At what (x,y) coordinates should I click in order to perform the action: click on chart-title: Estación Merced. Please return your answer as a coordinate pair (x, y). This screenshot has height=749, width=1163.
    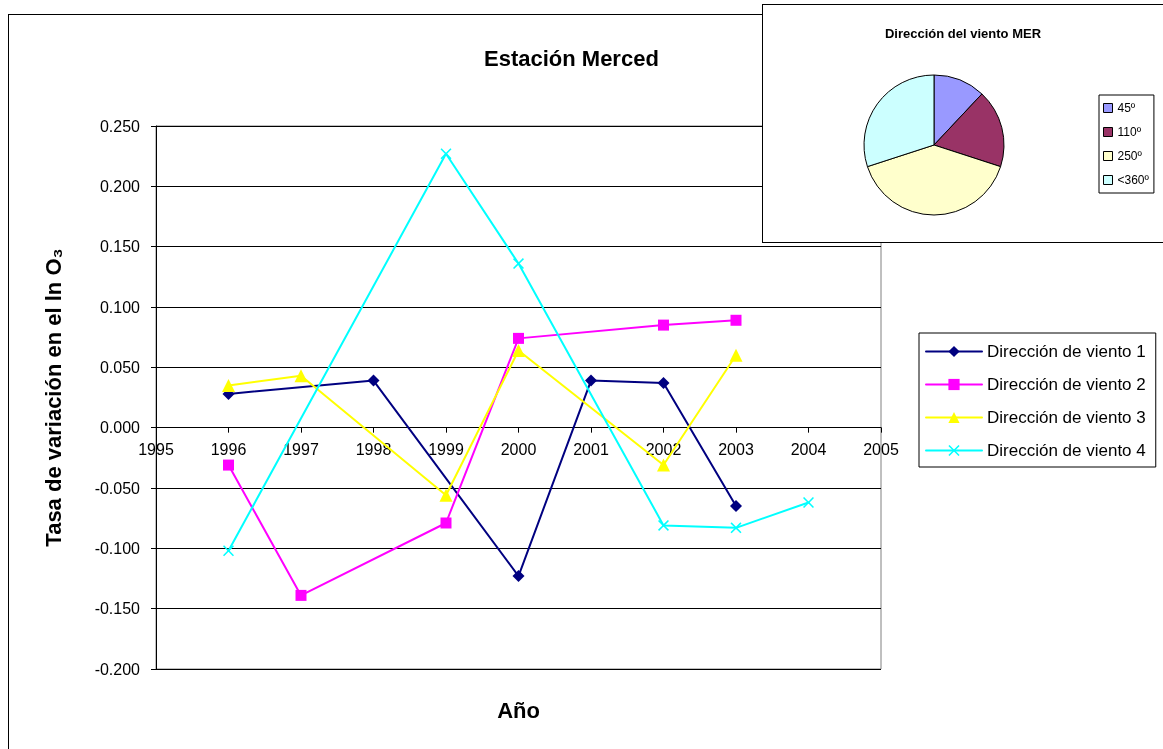
    Looking at the image, I should click on (571, 58).